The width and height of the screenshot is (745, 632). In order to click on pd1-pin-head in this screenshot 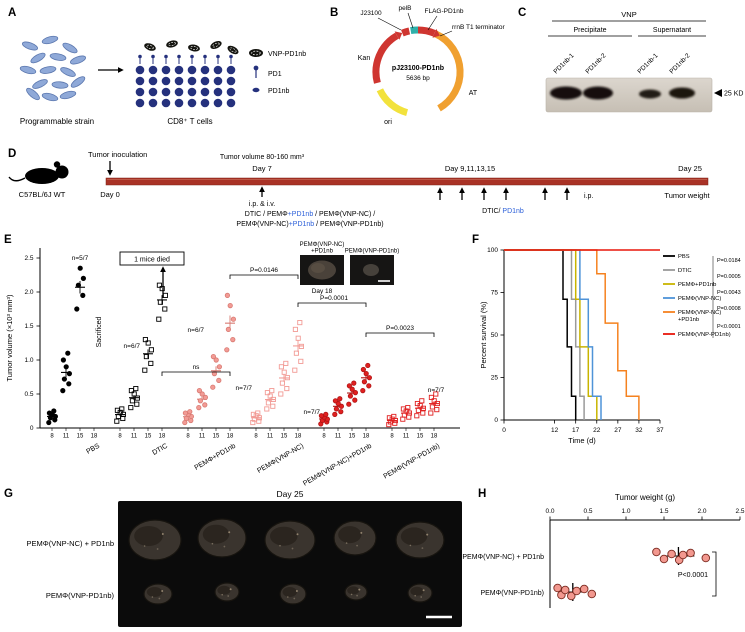, I will do `click(153, 56)`.